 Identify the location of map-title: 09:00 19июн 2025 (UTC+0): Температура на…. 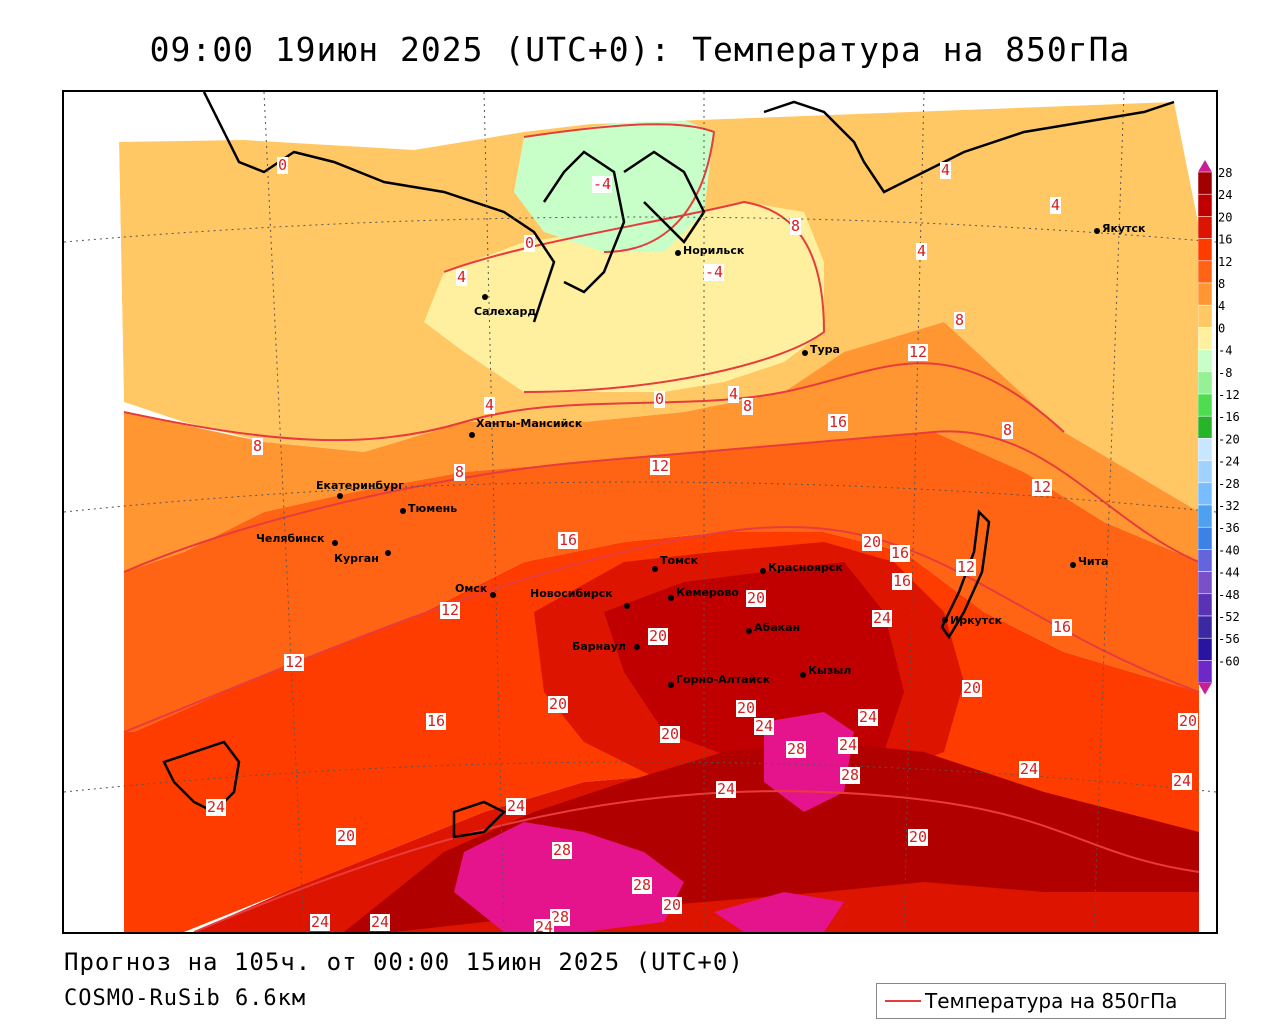
(640, 49).